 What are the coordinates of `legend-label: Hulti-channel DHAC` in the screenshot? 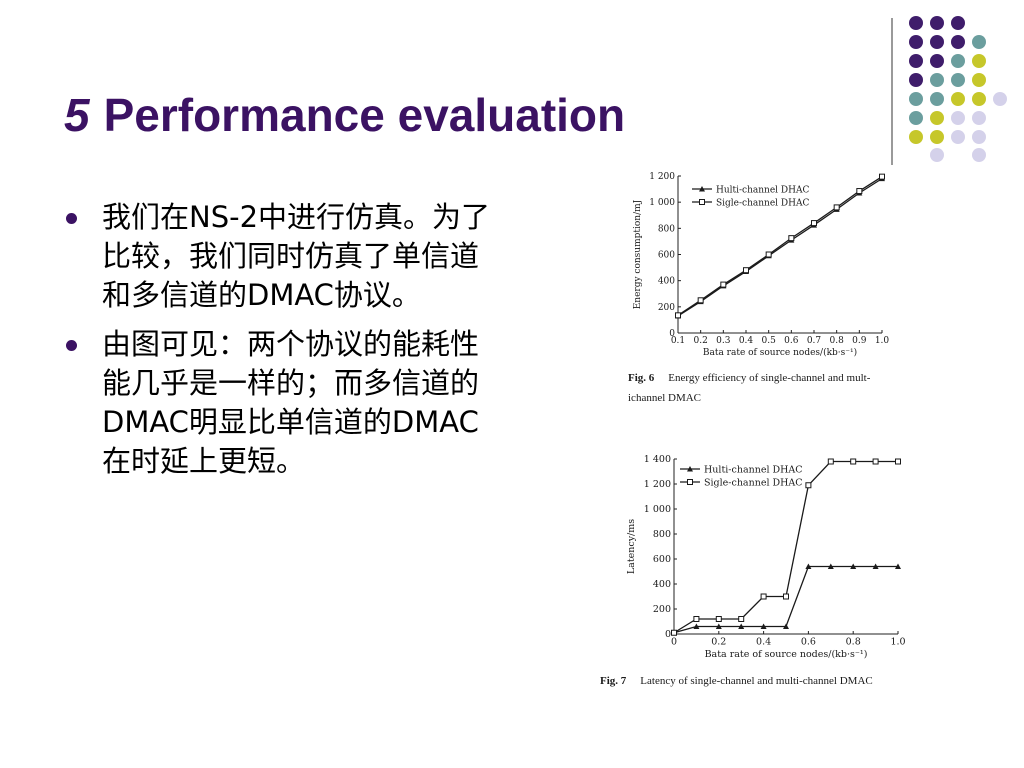 It's located at (762, 191).